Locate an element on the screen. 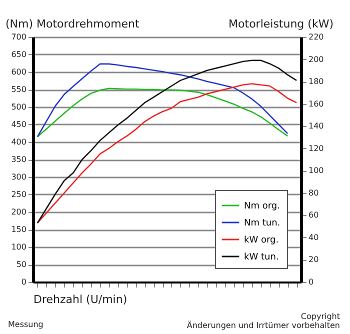 This screenshot has width=350, height=334. text: Messung is located at coordinates (26, 324).